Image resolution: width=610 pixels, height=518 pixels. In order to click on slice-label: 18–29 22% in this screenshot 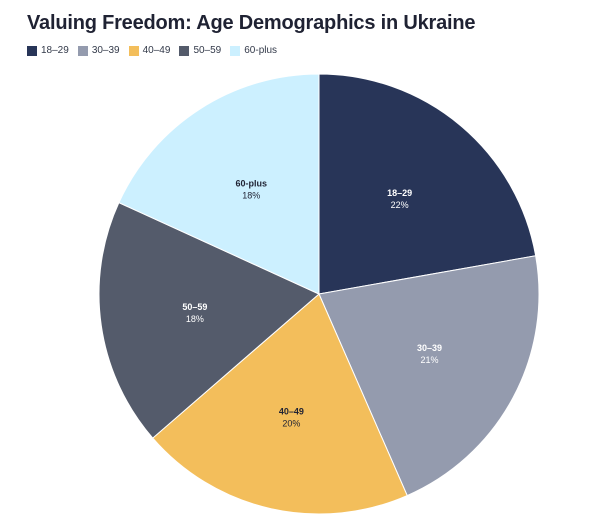, I will do `click(399, 199)`.